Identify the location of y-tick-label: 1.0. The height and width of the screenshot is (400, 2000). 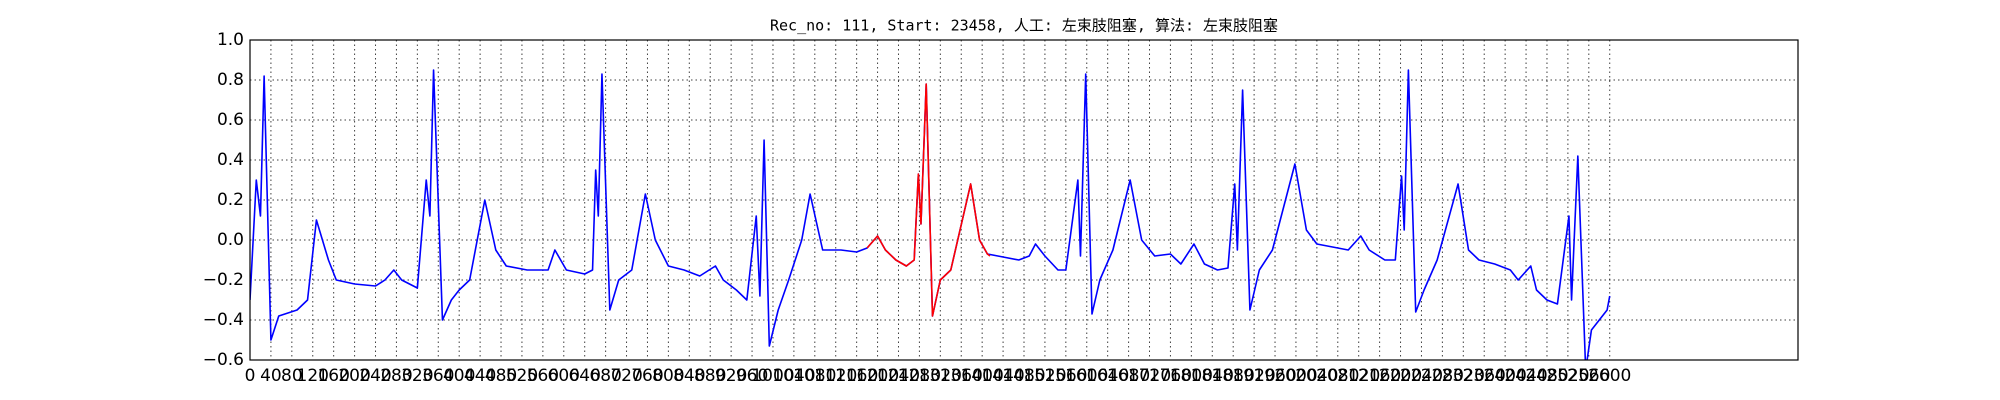
(230, 40).